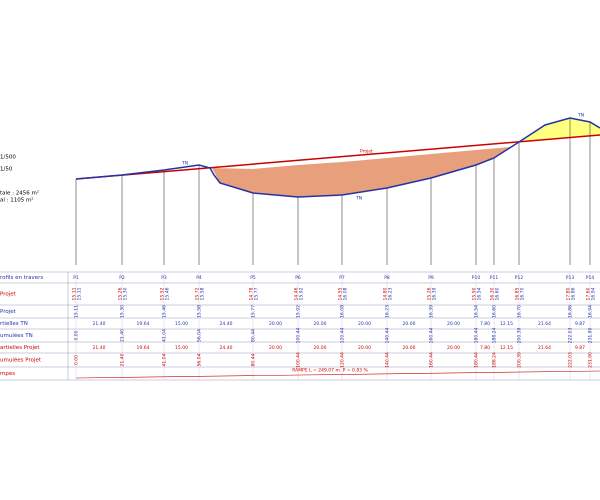  I want to click on z-projet: 16.39, so click(435, 293).